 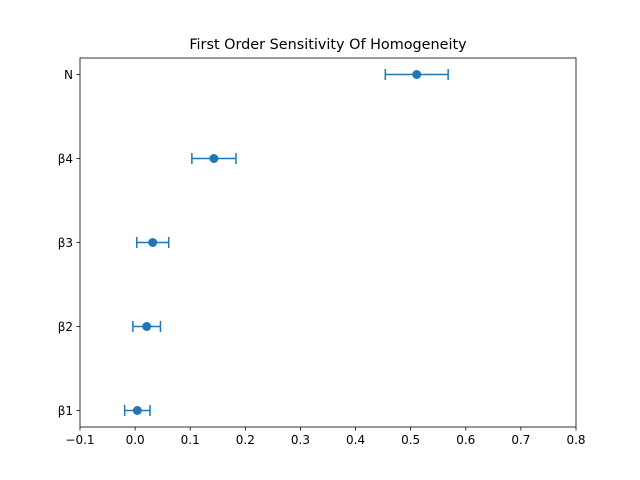 I want to click on y-axis: β1 β2 β3 β4 N, so click(x=69, y=243).